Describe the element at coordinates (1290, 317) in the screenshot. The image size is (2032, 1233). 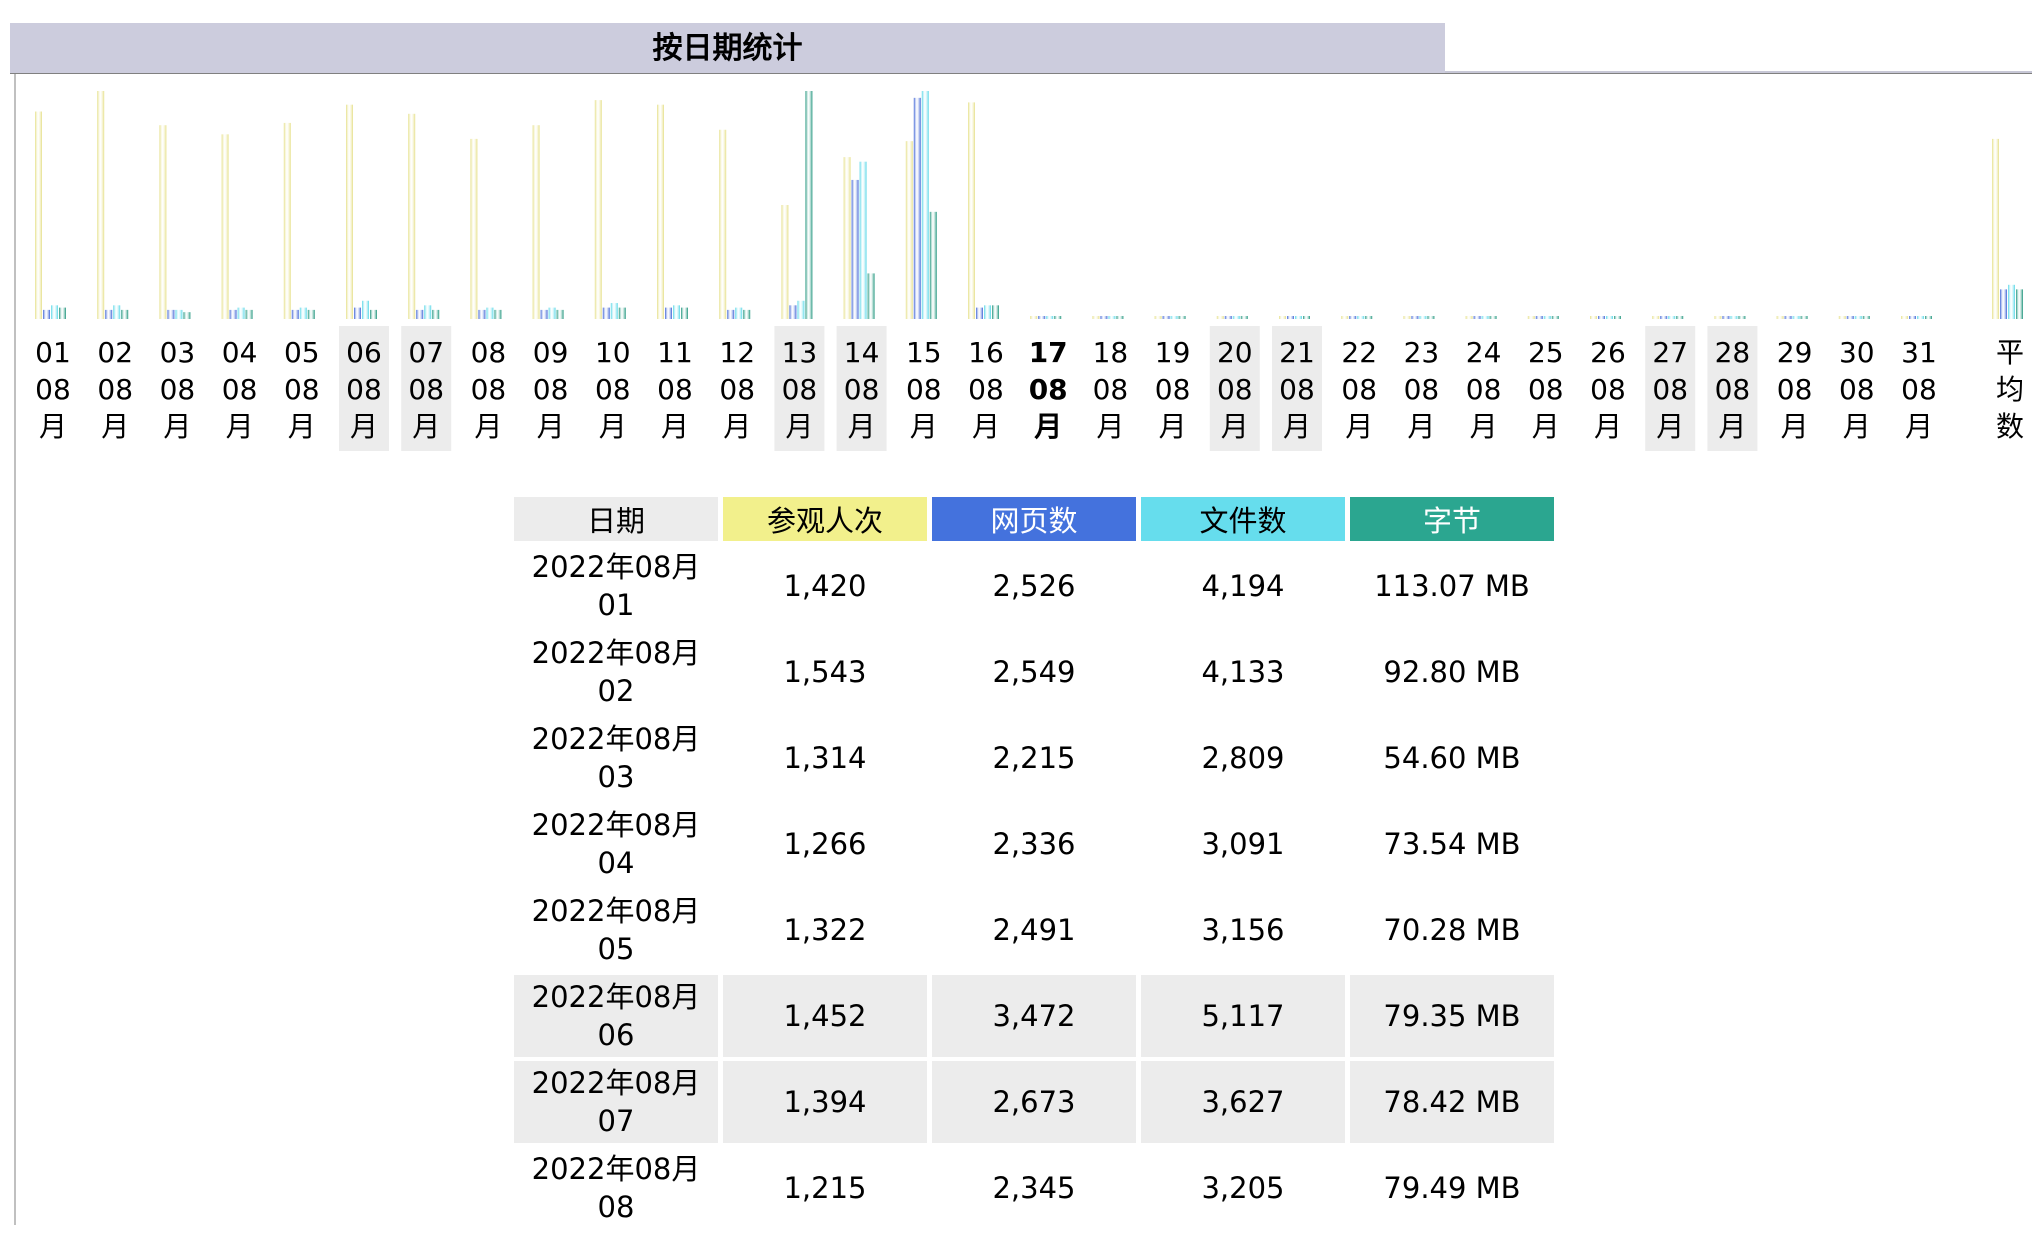
I see `bar-21-网页数` at that location.